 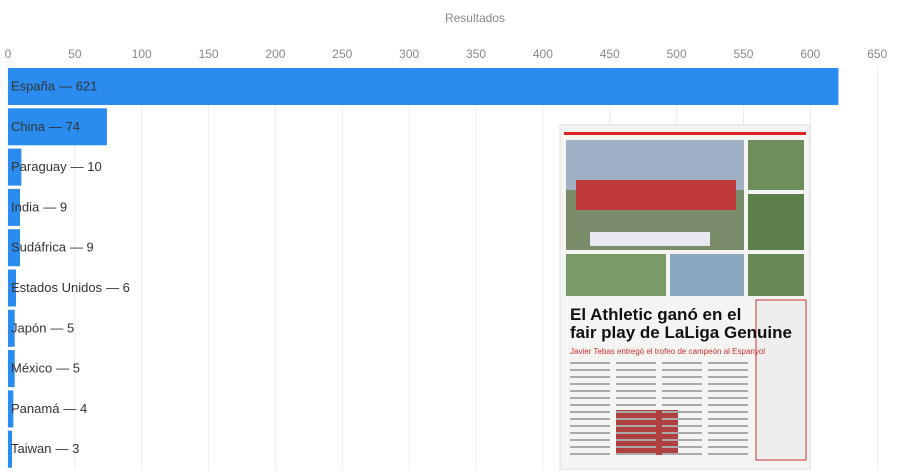 I want to click on value-label: — 621, so click(x=78, y=86).